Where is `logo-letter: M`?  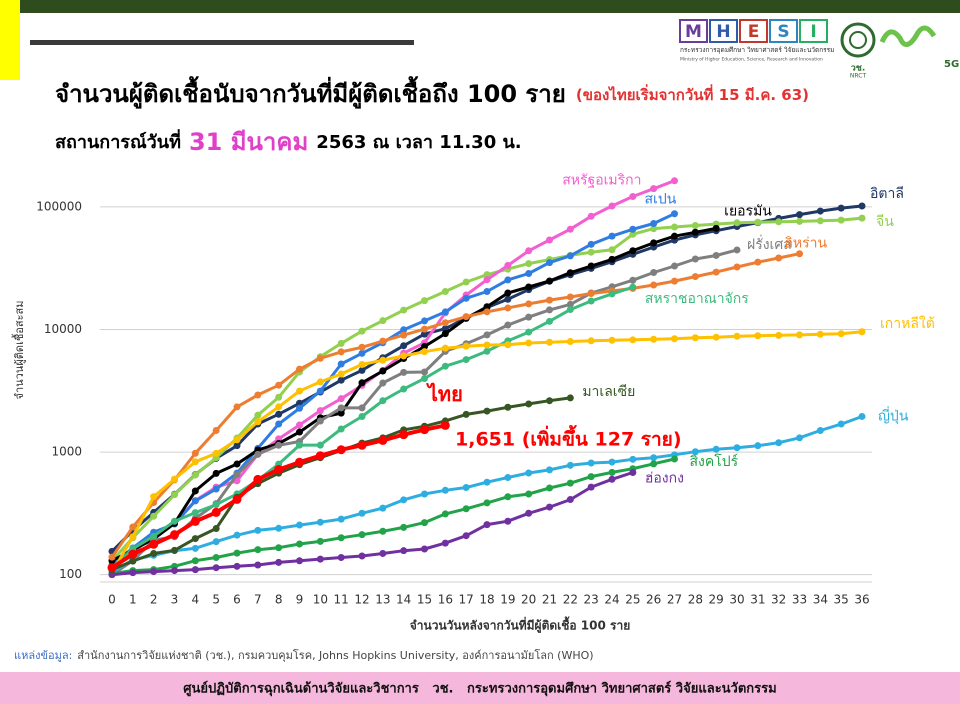
logo-letter: M is located at coordinates (693, 32).